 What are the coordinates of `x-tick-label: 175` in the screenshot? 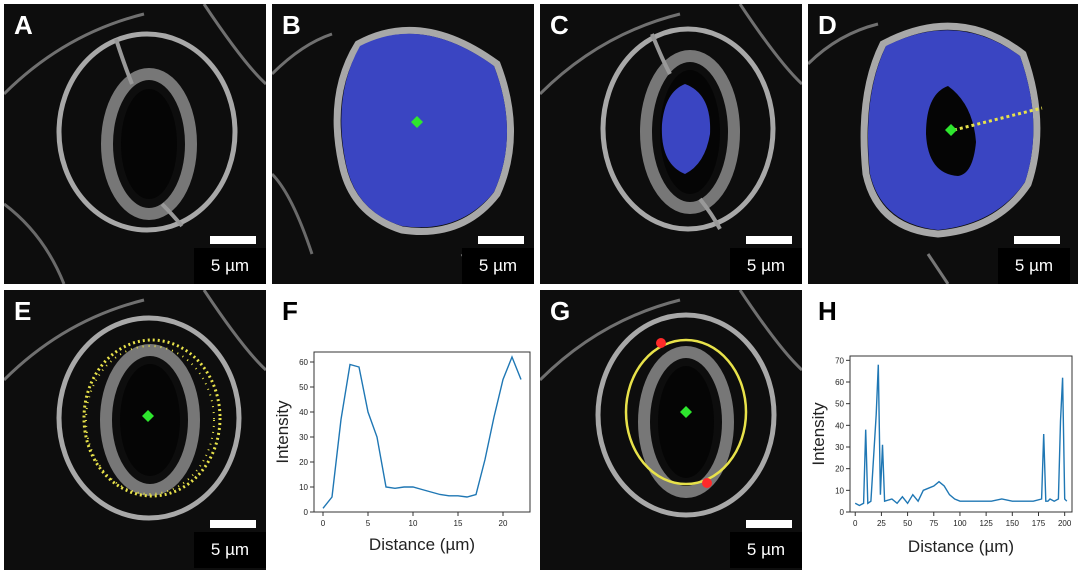 It's located at (1039, 523).